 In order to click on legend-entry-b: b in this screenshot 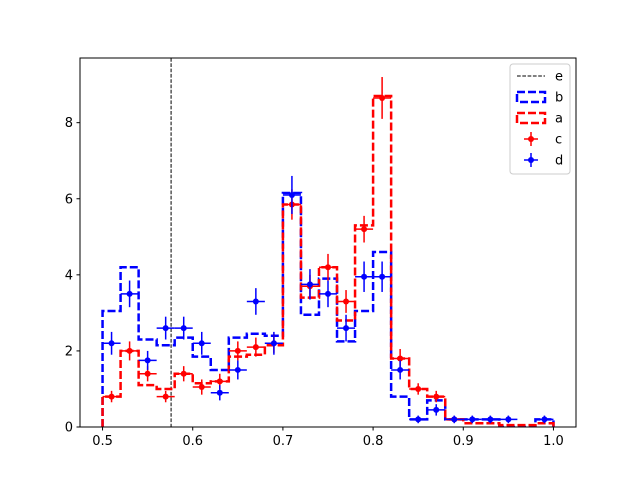, I will do `click(539, 98)`.